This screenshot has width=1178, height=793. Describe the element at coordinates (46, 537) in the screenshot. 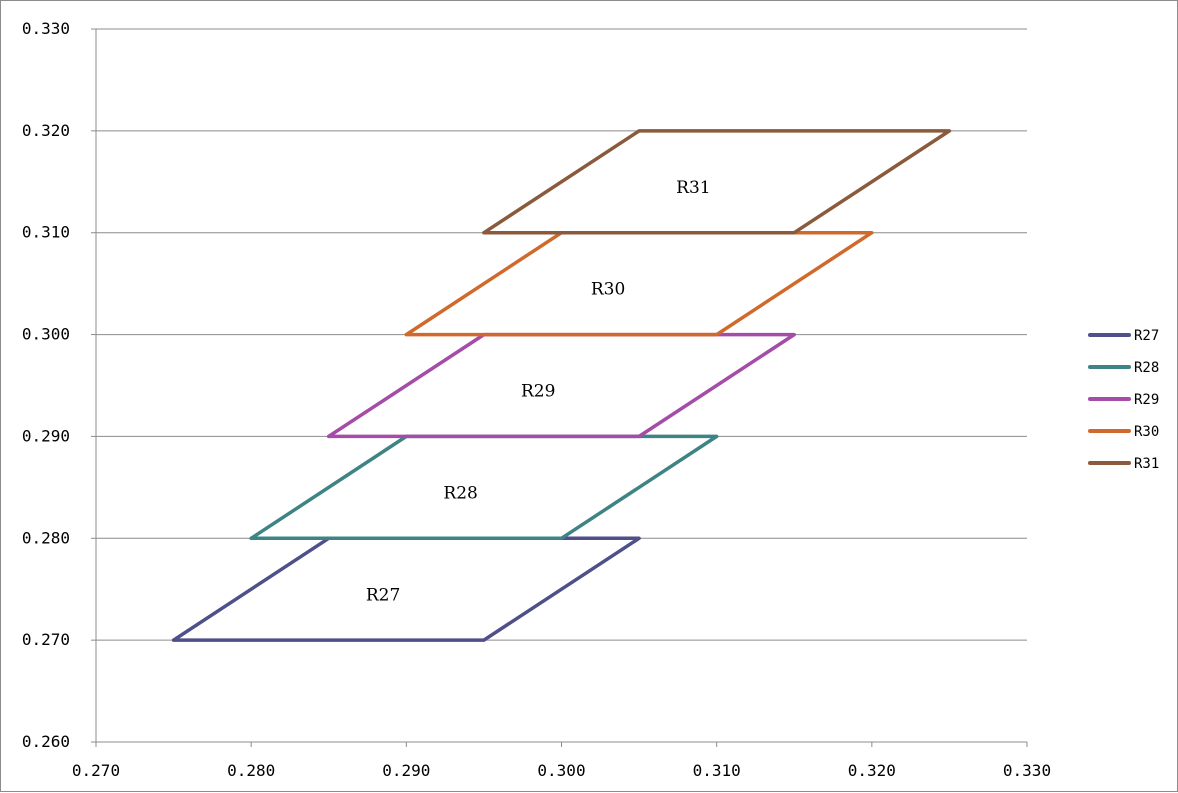

I see `y-tick-label: 0.280` at that location.